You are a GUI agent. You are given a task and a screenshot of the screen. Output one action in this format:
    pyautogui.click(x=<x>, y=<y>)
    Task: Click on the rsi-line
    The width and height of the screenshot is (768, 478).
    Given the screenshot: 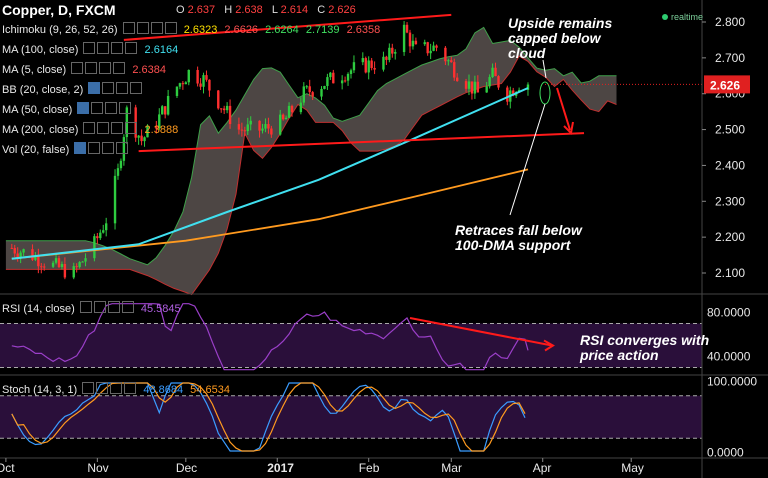 What is the action you would take?
    pyautogui.click(x=270, y=337)
    